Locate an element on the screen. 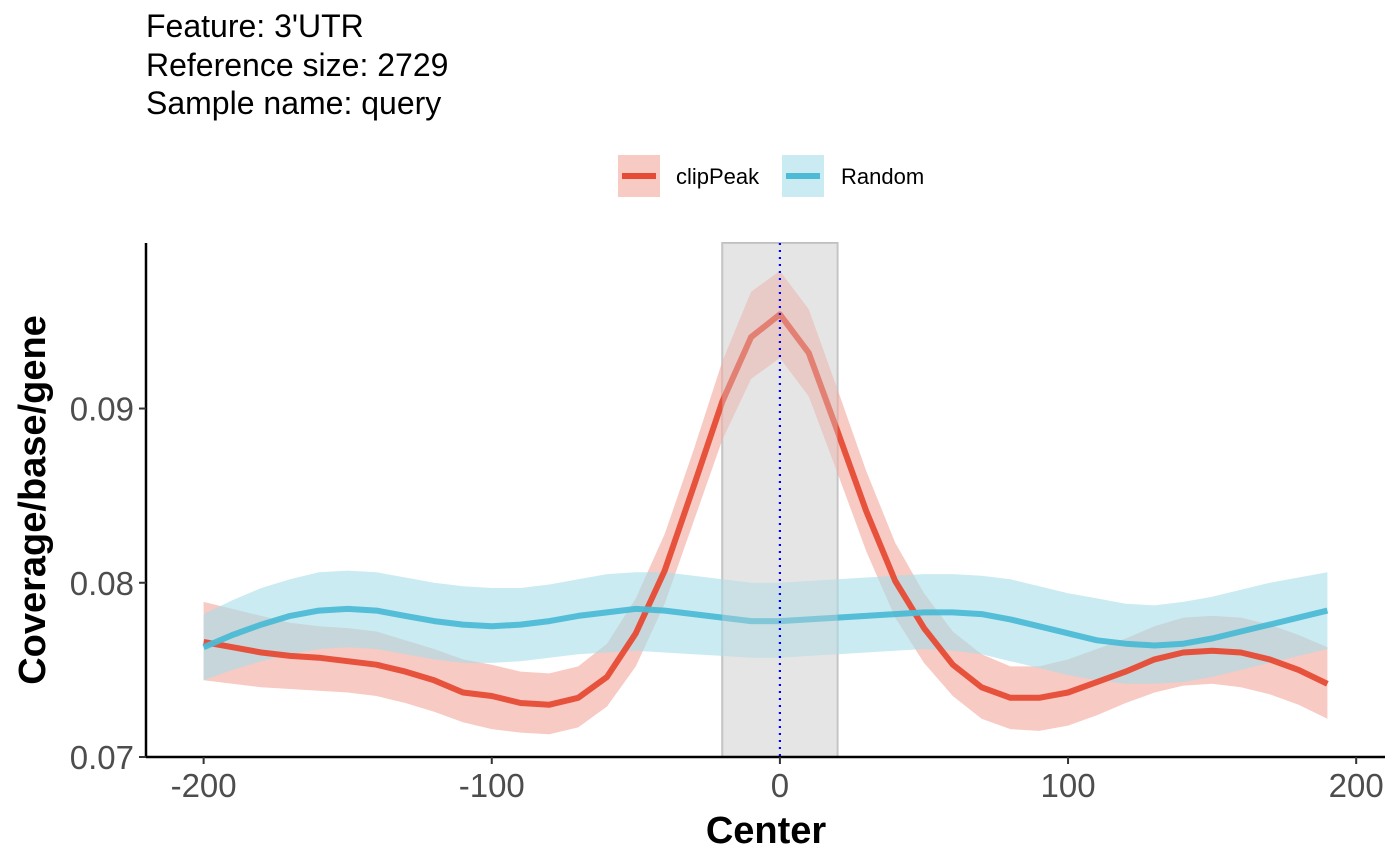  title-feature: Feature: 3'UTR is located at coordinates (255, 26).